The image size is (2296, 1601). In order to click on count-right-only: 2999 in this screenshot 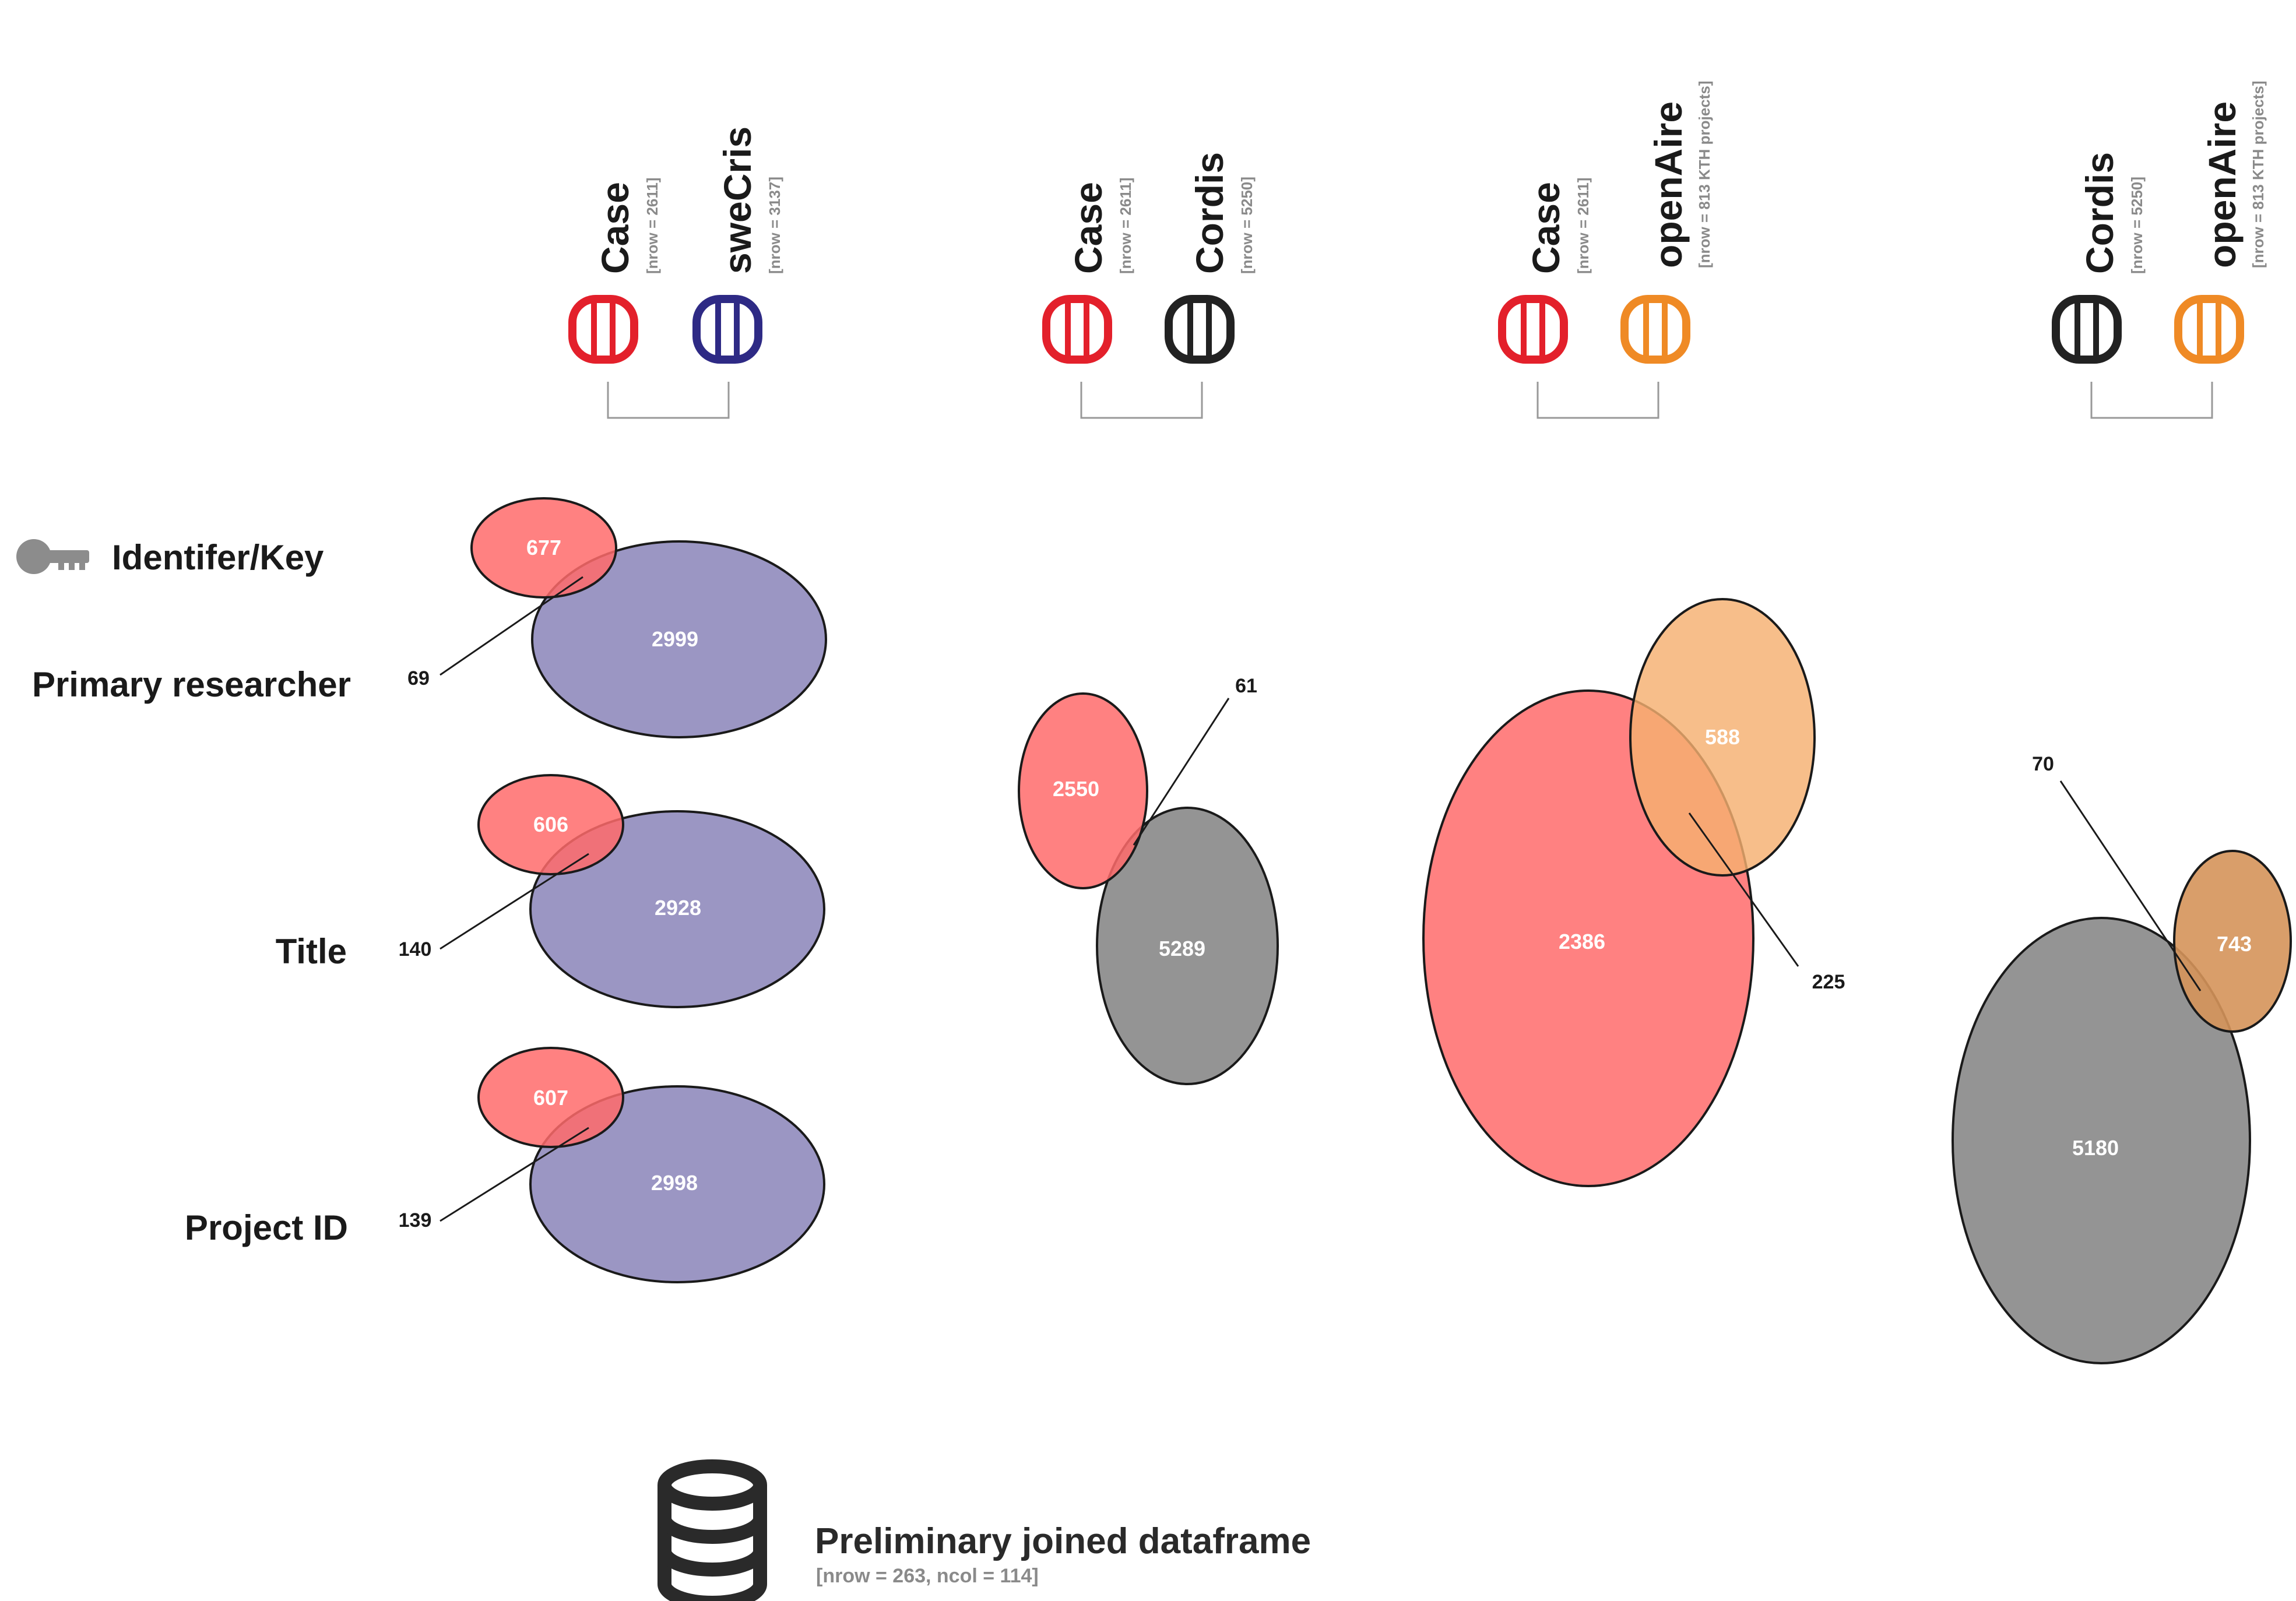, I will do `click(675, 639)`.